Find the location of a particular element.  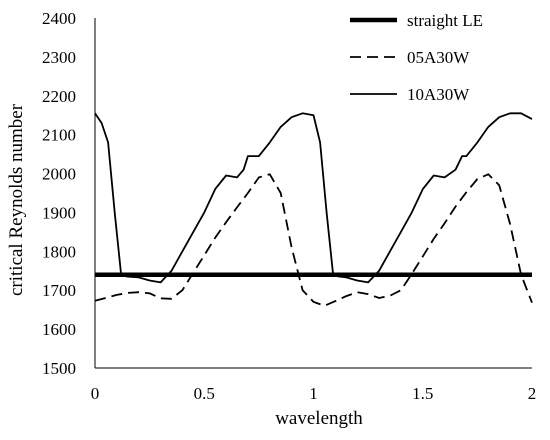

y-tick-label: 2100 is located at coordinates (59, 135).